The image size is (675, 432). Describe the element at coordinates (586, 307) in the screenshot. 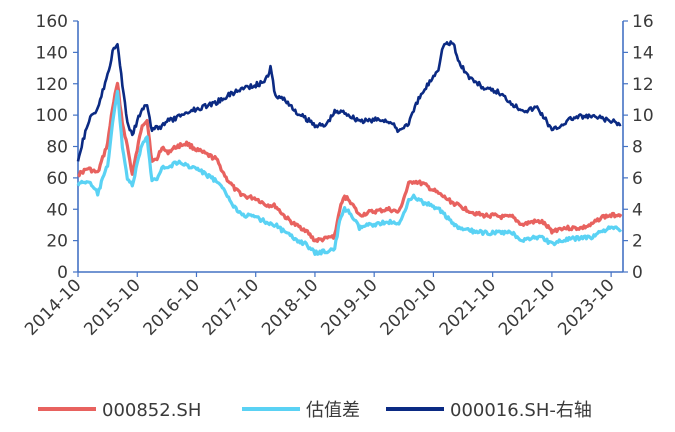

I see `x-tick-label: 2023-10` at that location.